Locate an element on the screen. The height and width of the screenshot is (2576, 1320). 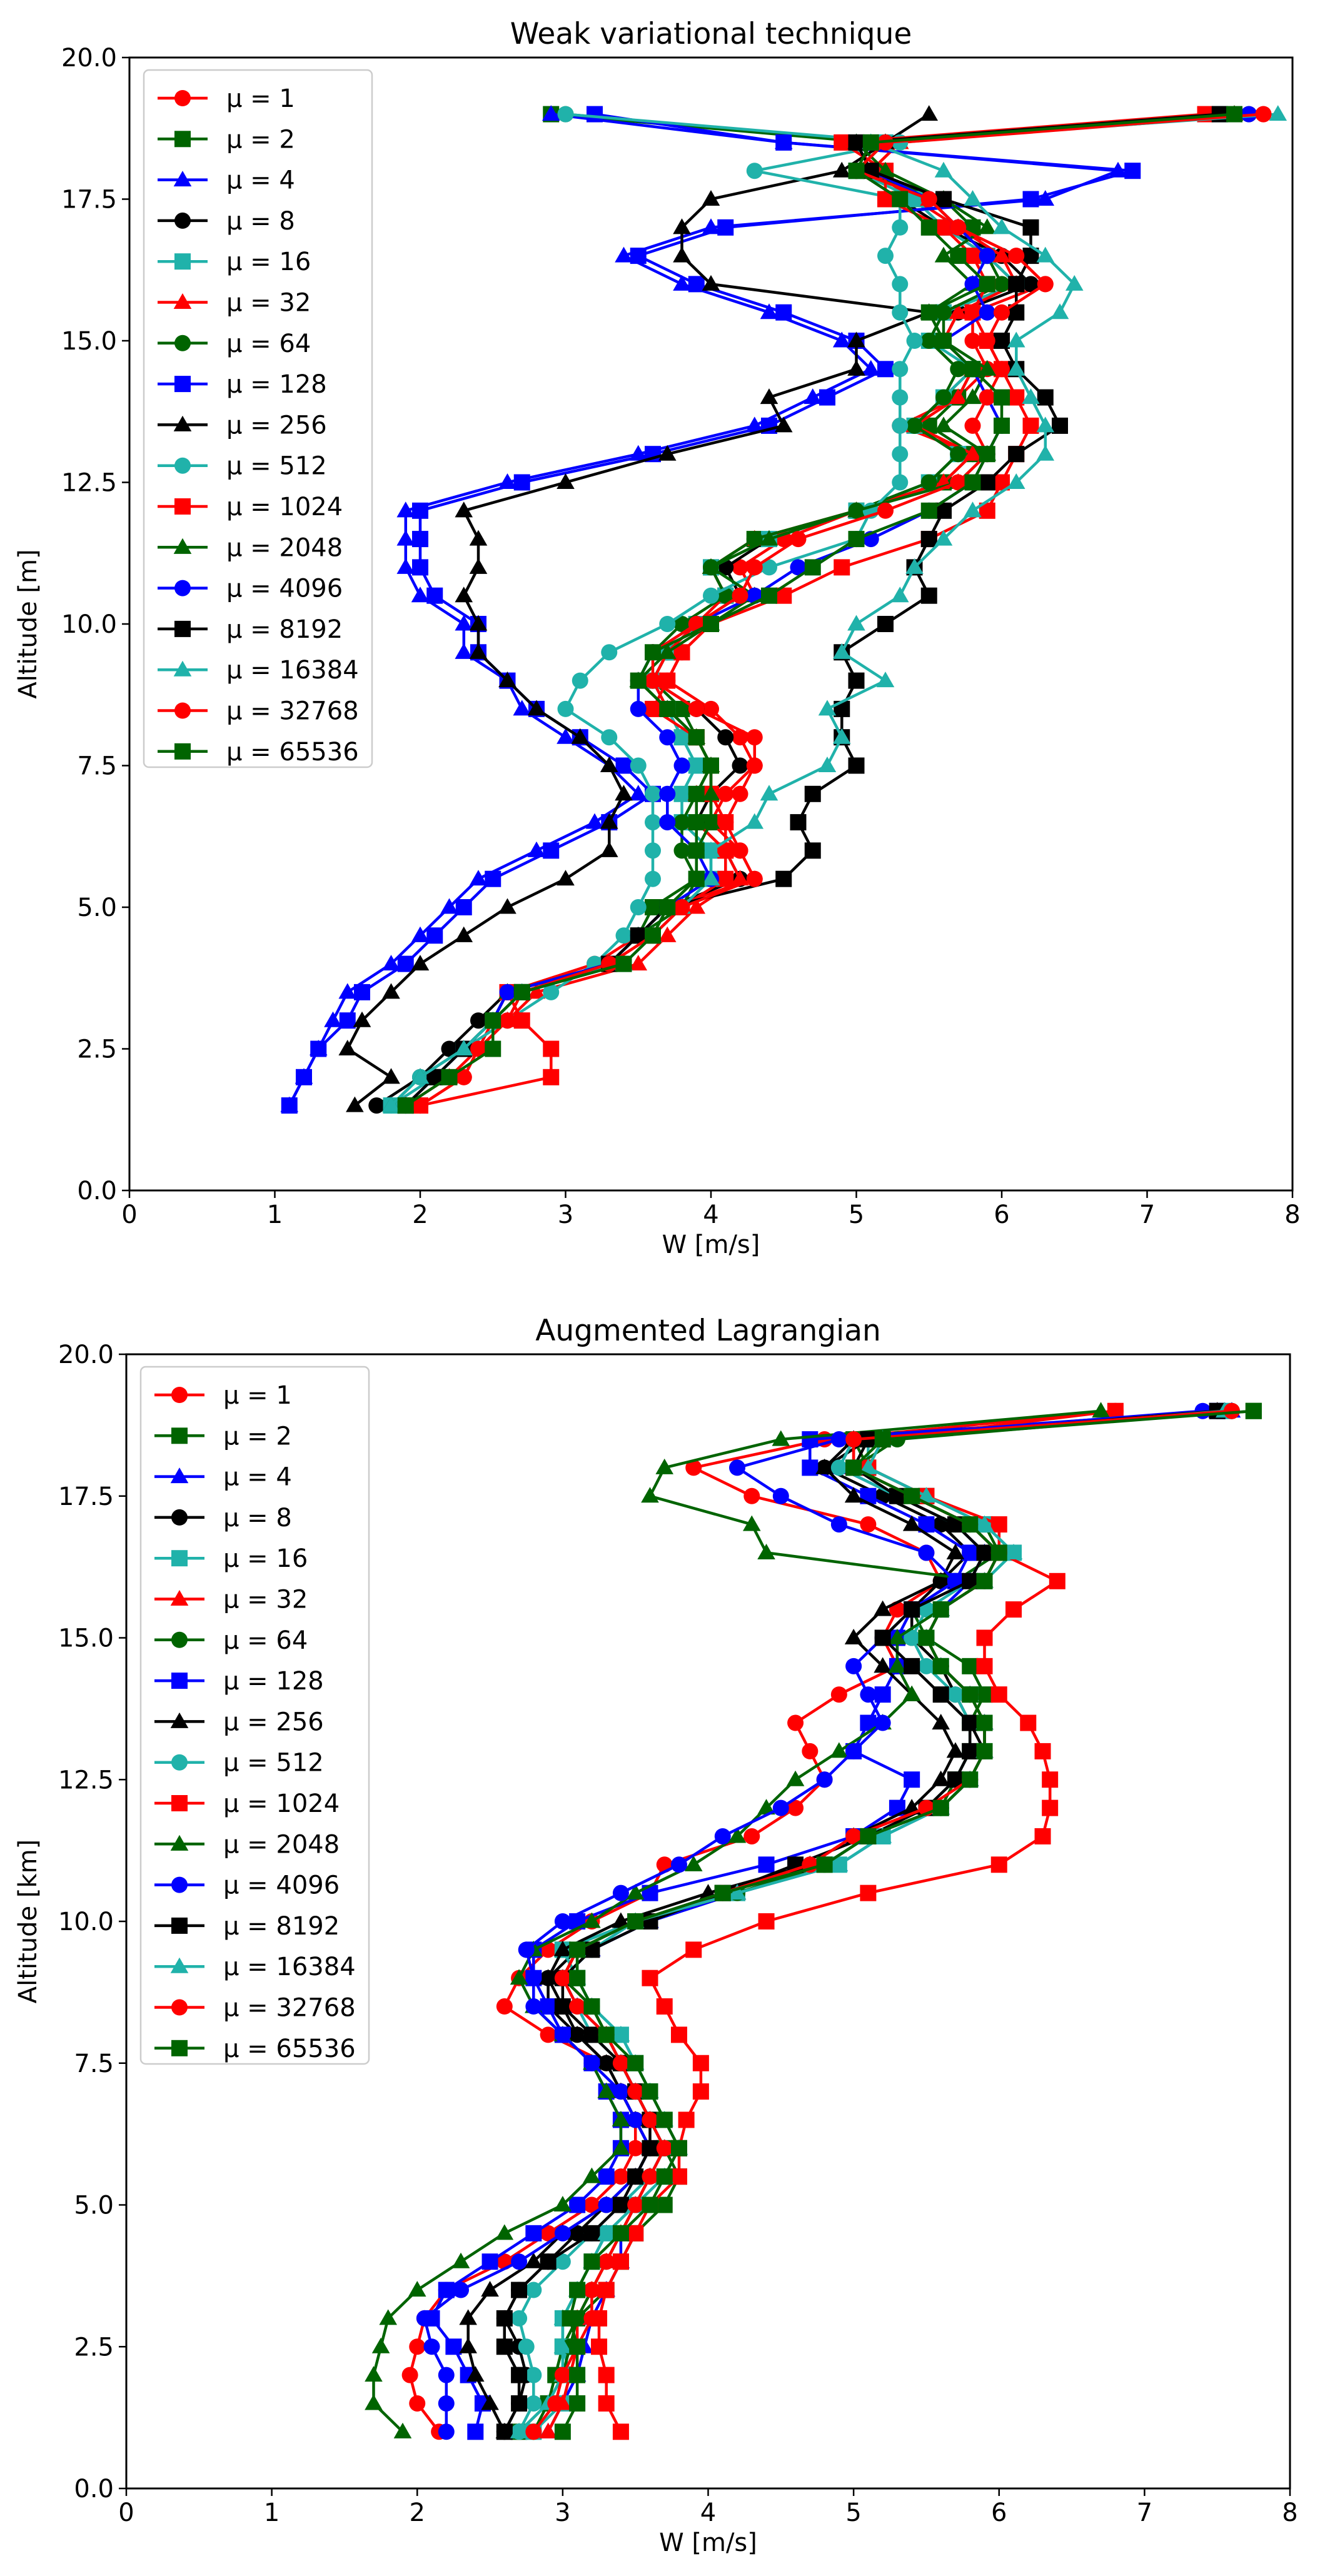
x-tick-label: 7 is located at coordinates (1144, 2512).